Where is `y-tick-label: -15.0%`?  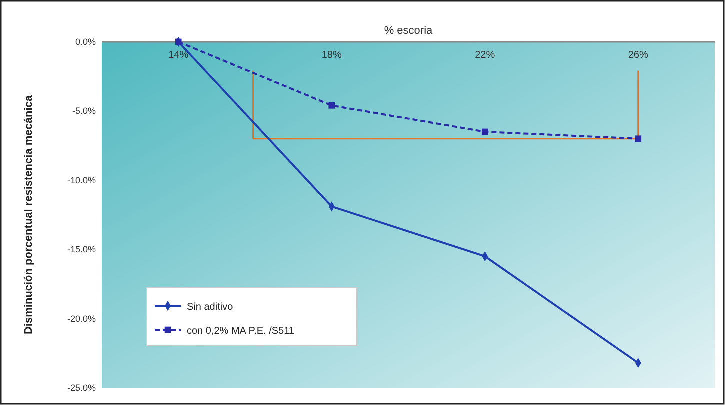
y-tick-label: -15.0% is located at coordinates (81, 249).